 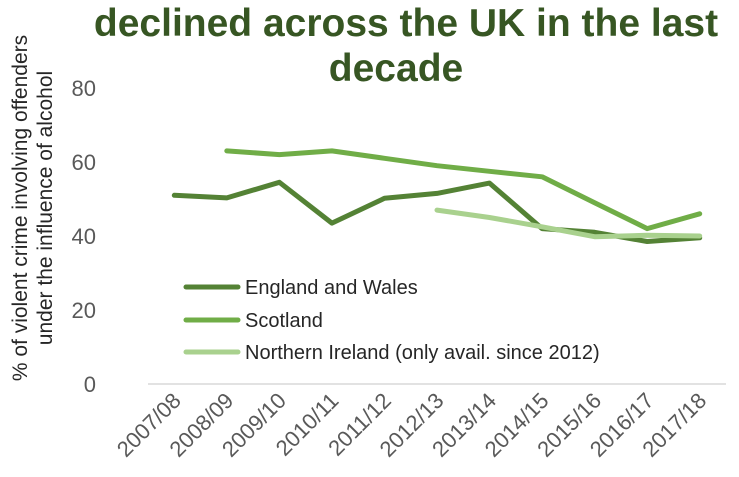 What do you see at coordinates (20, 208) in the screenshot?
I see `y-axis-label-line-1: % of violent crime involving offenders` at bounding box center [20, 208].